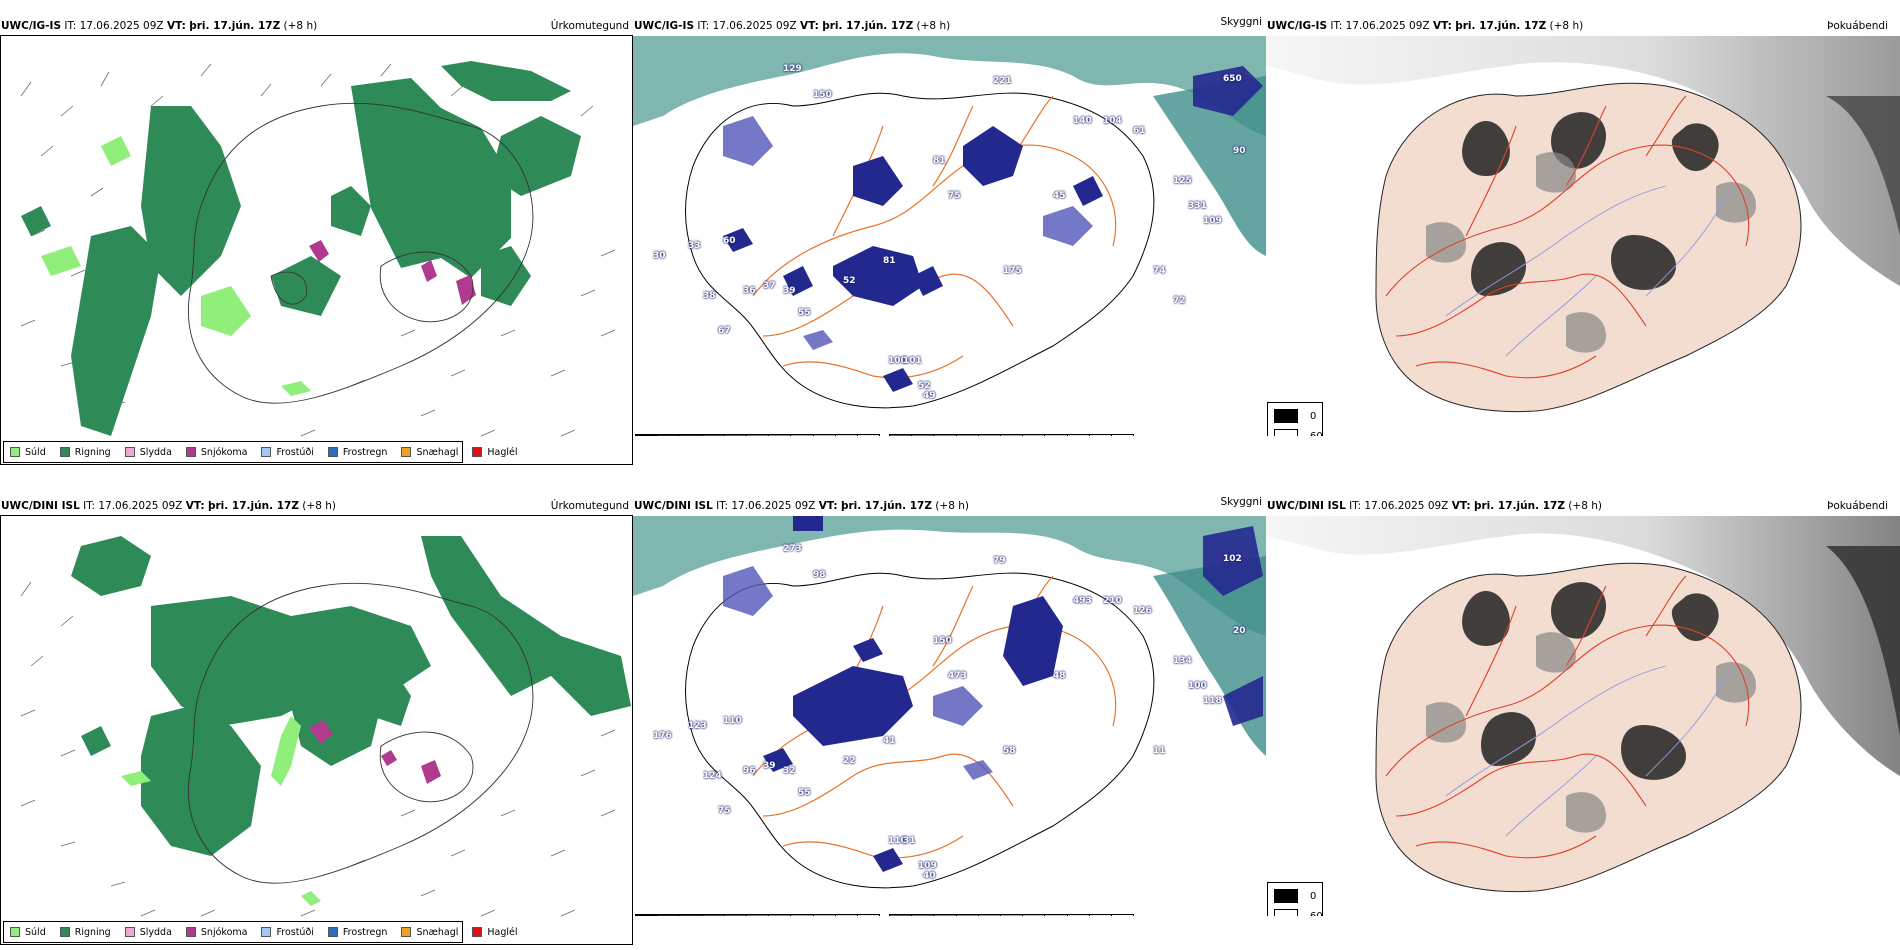  Describe the element at coordinates (766, 506) in the screenshot. I see `row2-cloud-it: IT: 17.06.2025 09Z` at that location.